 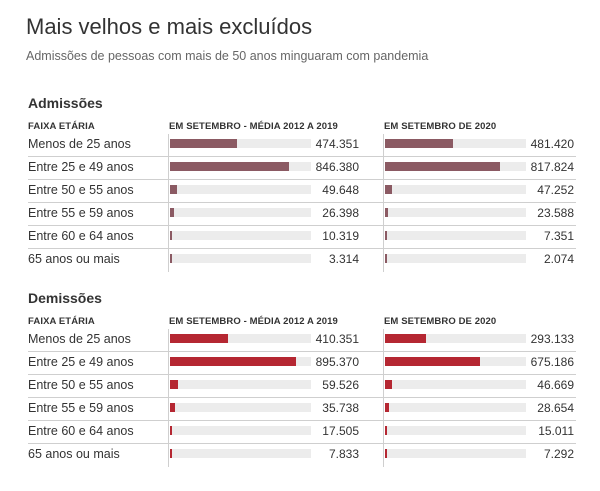 What do you see at coordinates (61, 126) in the screenshot?
I see `category-header: FAIXA ETÁRIA` at bounding box center [61, 126].